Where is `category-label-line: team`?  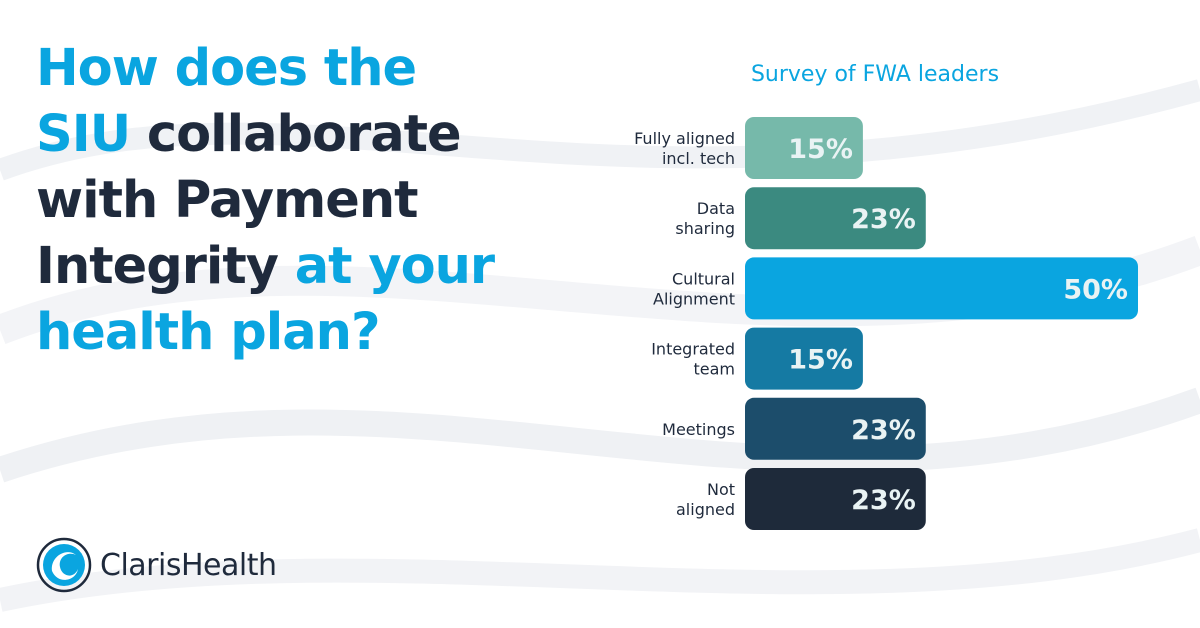
category-label-line: team is located at coordinates (714, 369).